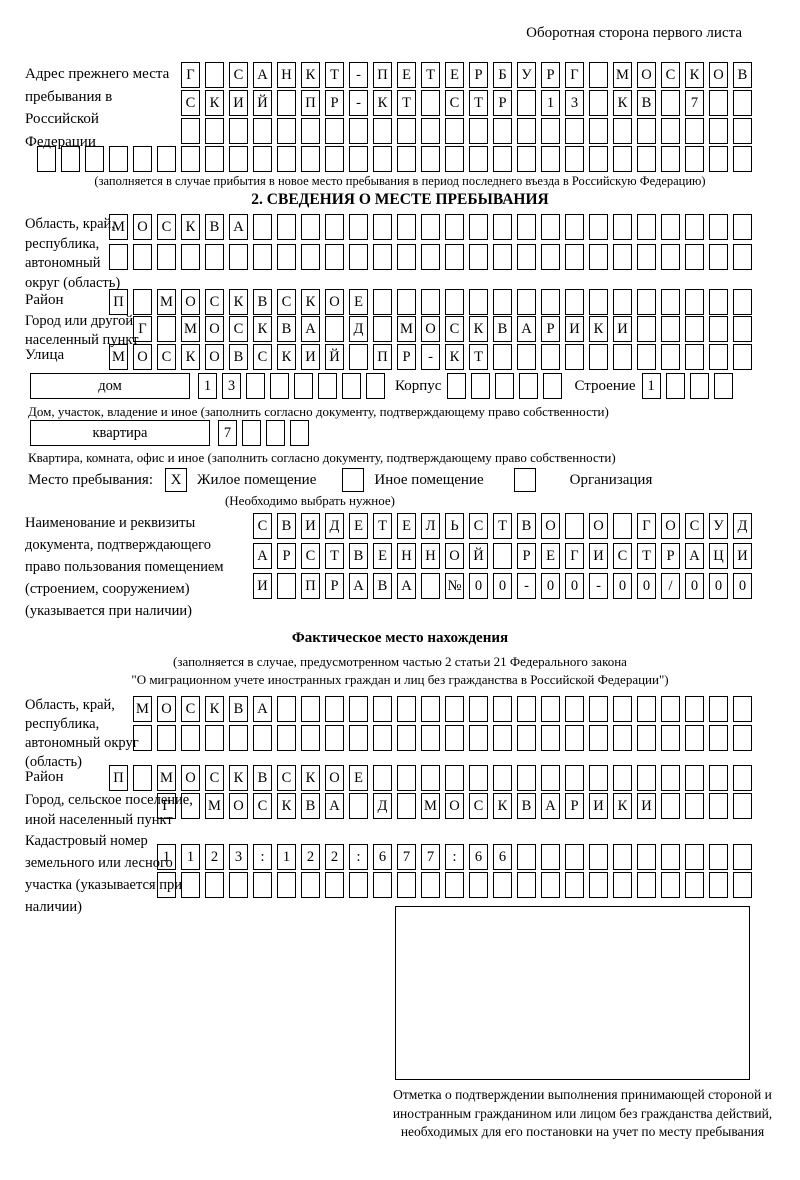  What do you see at coordinates (670, 586) in the screenshot?
I see `char-cell: /` at bounding box center [670, 586].